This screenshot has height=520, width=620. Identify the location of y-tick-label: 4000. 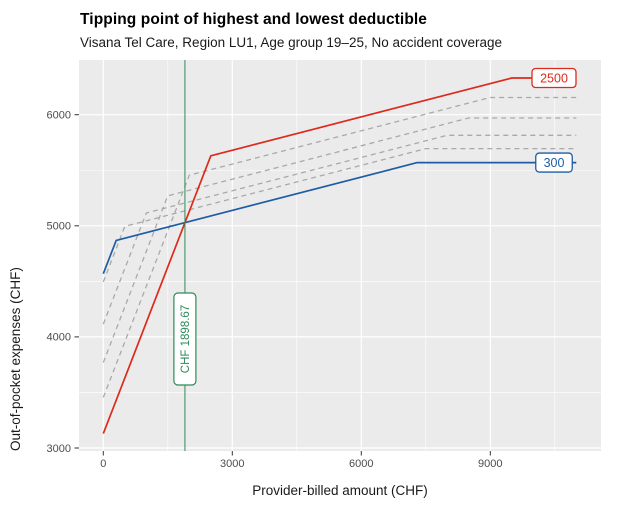
(59, 338).